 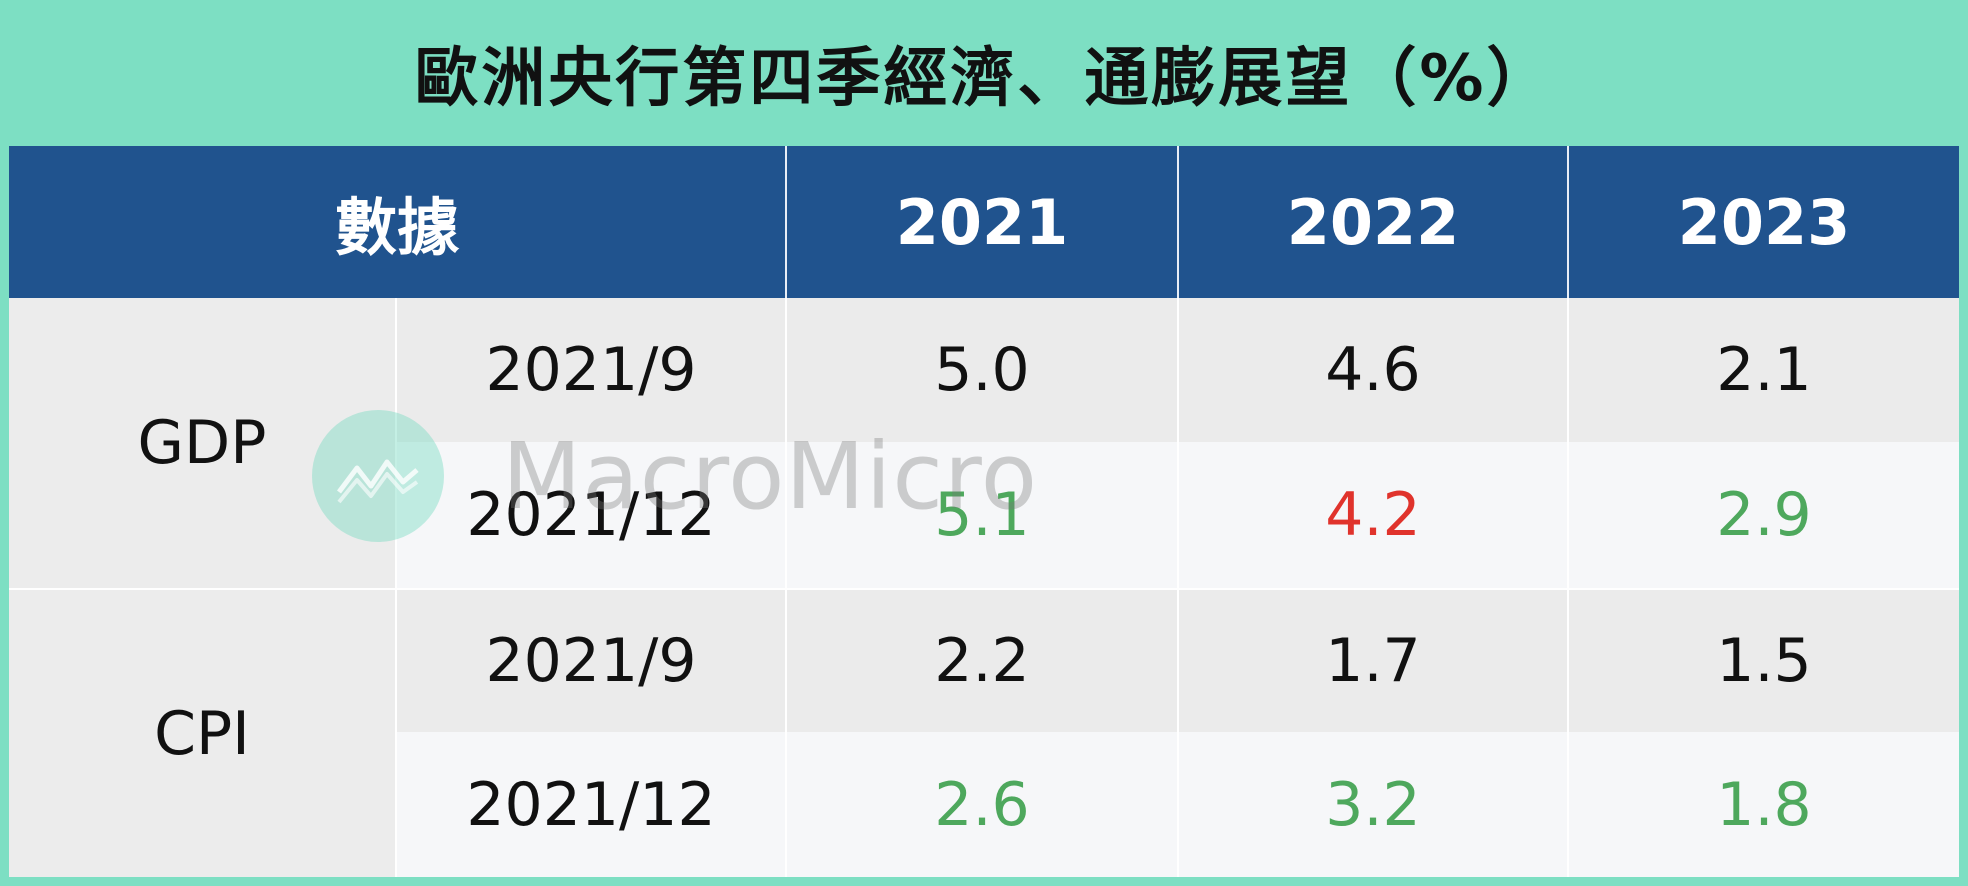 I want to click on row-group-gdp: GDP, so click(x=202, y=443).